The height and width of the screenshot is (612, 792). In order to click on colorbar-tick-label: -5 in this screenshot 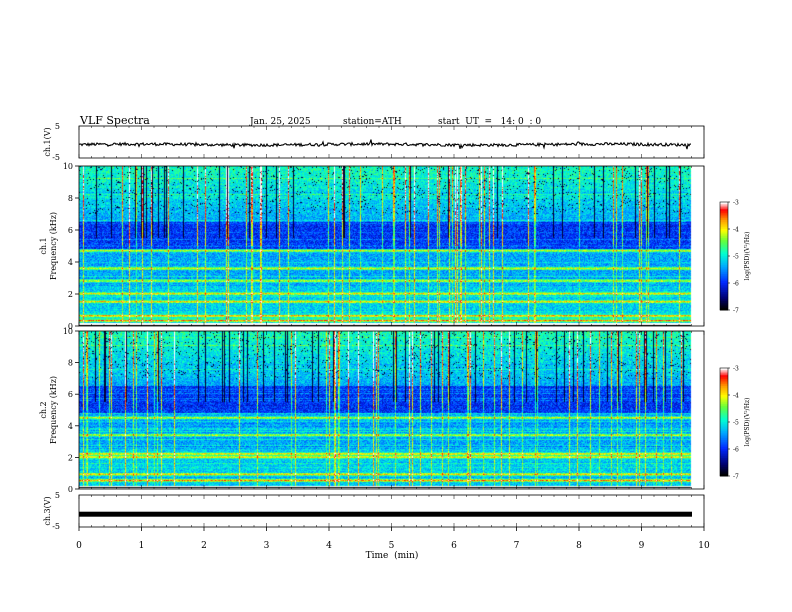, I will do `click(736, 257)`.